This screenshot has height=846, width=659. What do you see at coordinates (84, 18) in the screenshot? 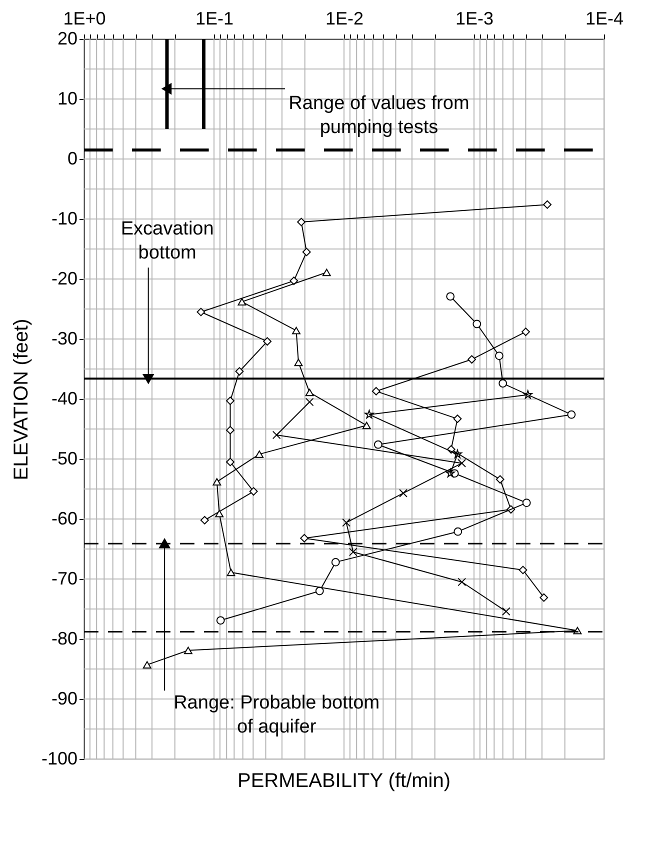
I see `x-tick-label: 1E+0` at bounding box center [84, 18].